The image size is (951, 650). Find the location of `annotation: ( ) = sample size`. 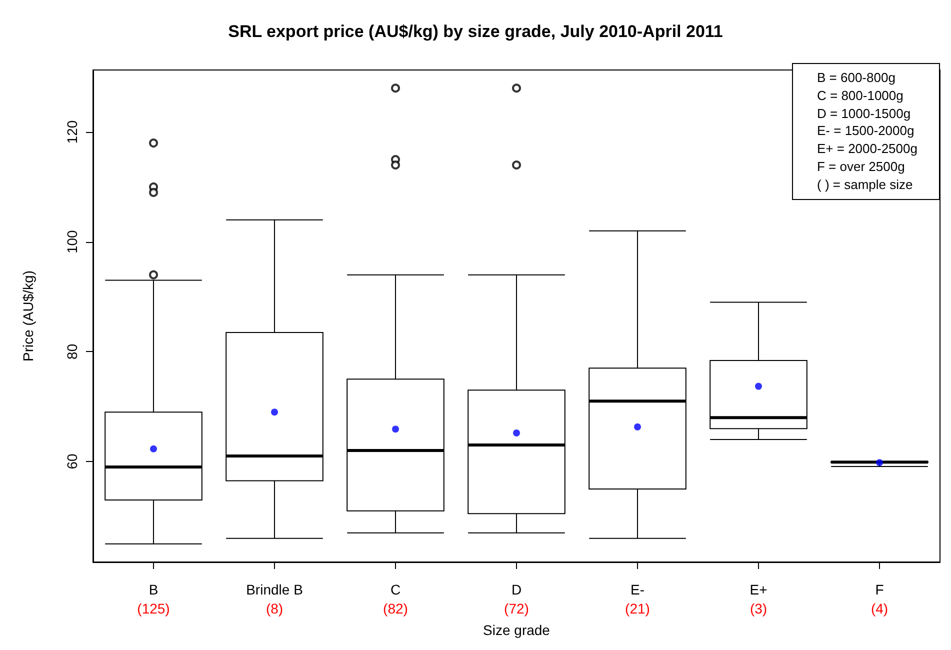

annotation: ( ) = sample size is located at coordinates (865, 185).